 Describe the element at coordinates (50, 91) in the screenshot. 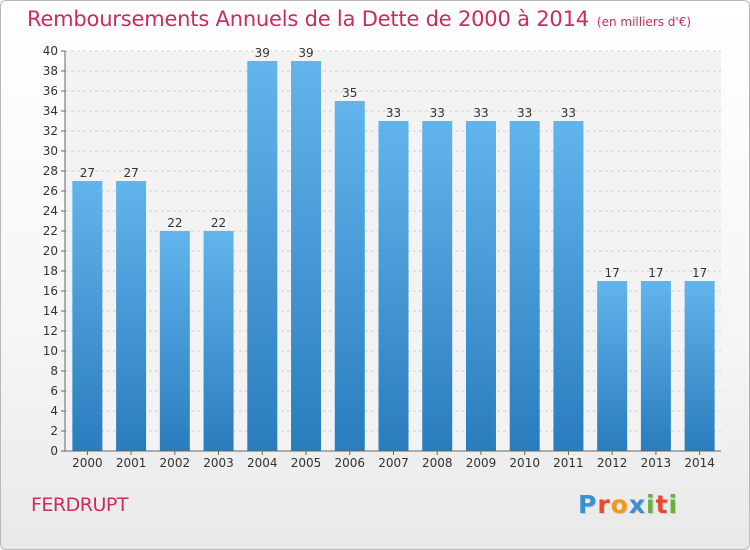

I see `y-tick-label: 36` at that location.